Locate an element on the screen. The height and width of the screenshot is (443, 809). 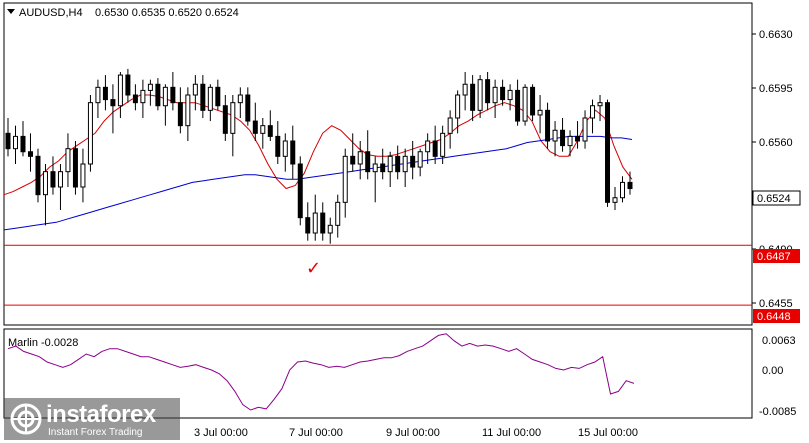
time-label: 15 Jul 00:00 is located at coordinates (608, 433).